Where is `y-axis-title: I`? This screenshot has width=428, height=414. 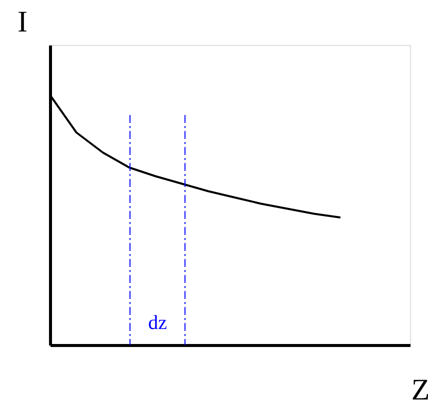 y-axis-title: I is located at coordinates (23, 22).